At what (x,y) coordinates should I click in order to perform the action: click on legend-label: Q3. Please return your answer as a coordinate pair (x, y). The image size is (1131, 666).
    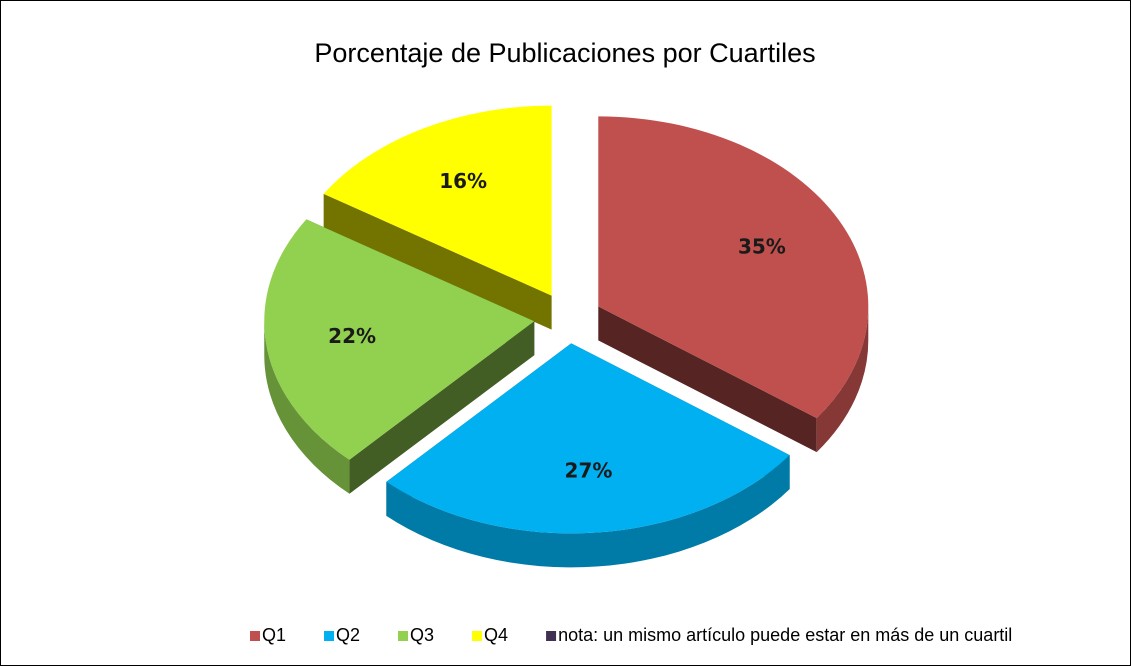
    Looking at the image, I should click on (422, 635).